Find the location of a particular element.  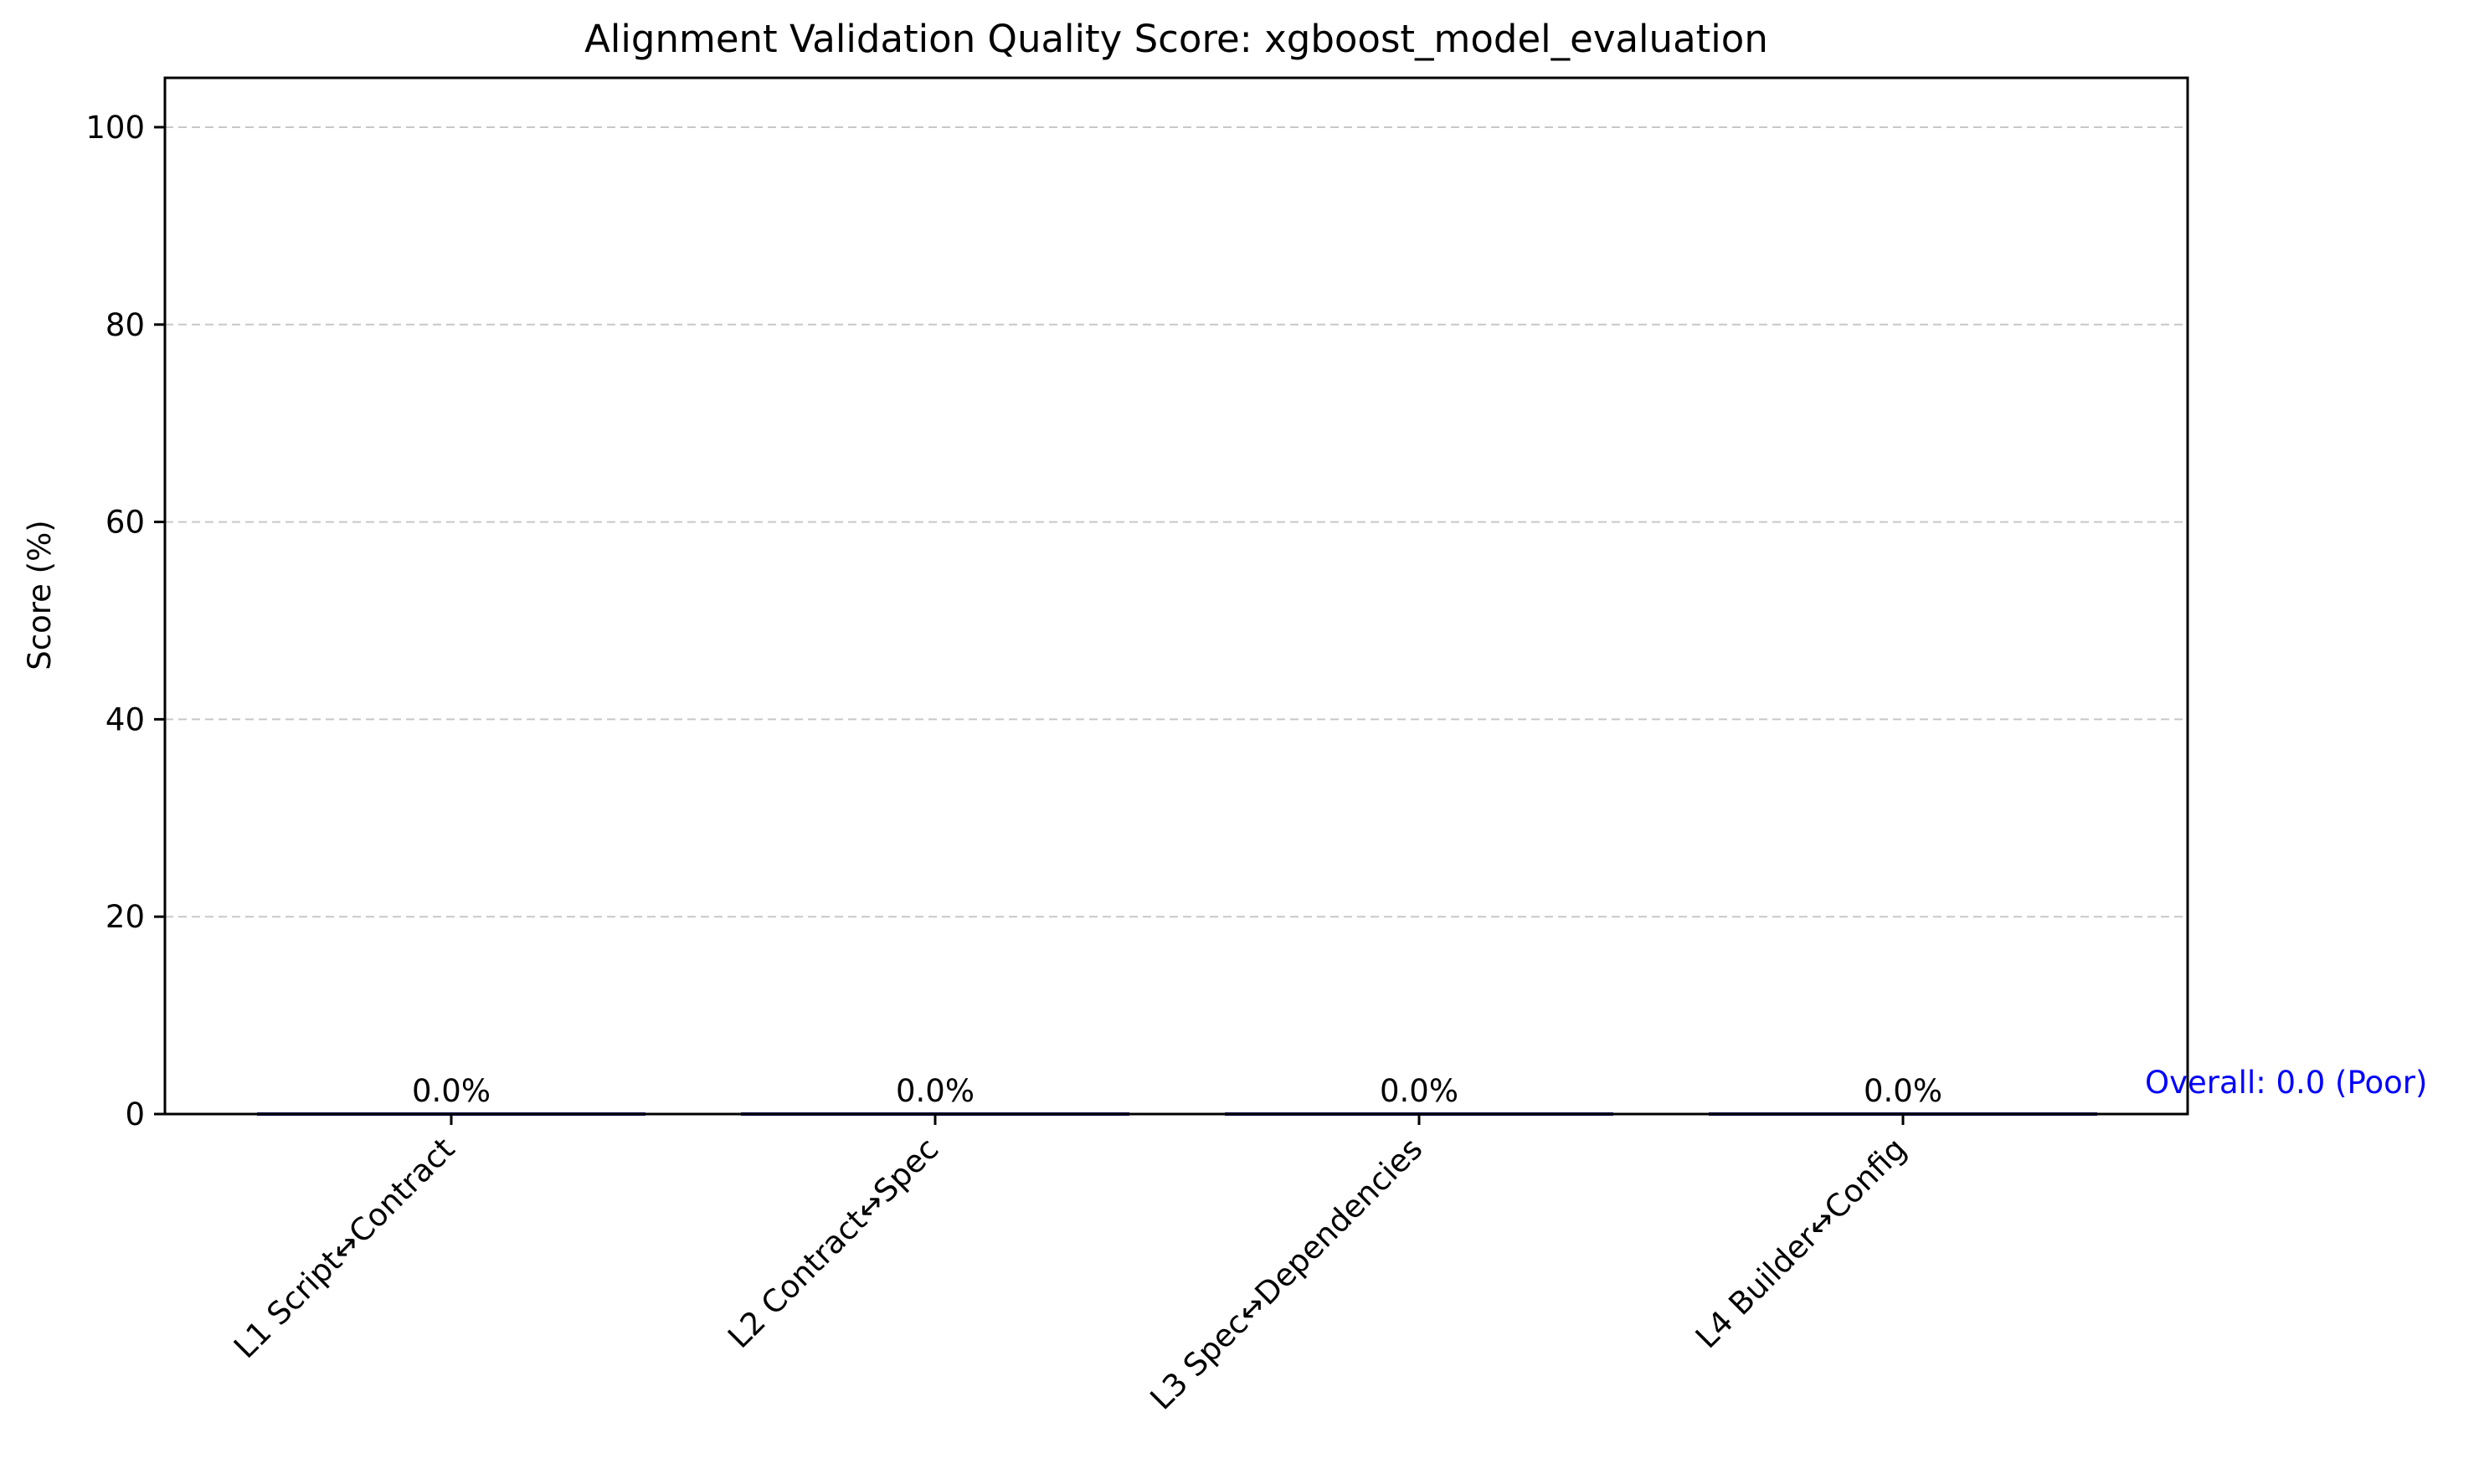

y-tick-label: 60 is located at coordinates (125, 523).